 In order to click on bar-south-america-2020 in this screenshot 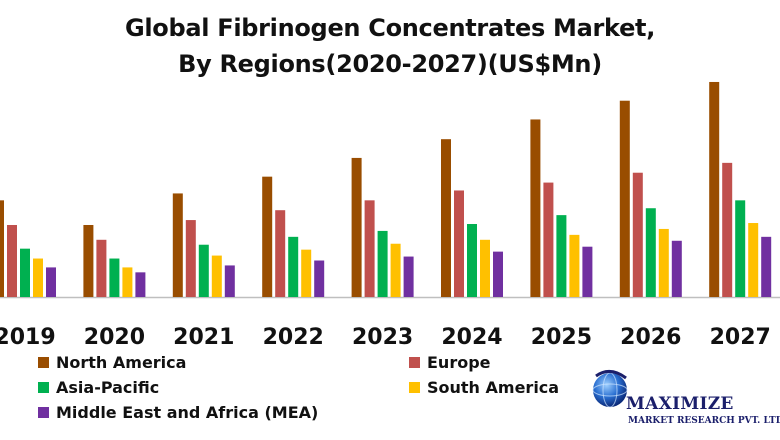, I will do `click(127, 282)`.